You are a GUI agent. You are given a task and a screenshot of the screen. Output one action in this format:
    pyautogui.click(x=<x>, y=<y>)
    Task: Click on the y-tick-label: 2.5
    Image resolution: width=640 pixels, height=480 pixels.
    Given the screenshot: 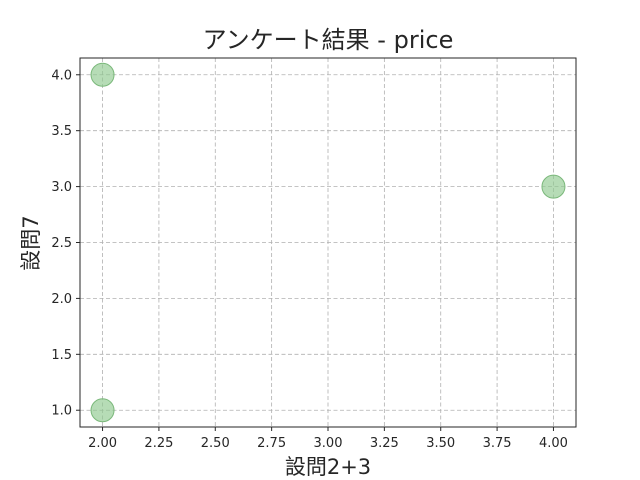 What is the action you would take?
    pyautogui.click(x=61, y=243)
    